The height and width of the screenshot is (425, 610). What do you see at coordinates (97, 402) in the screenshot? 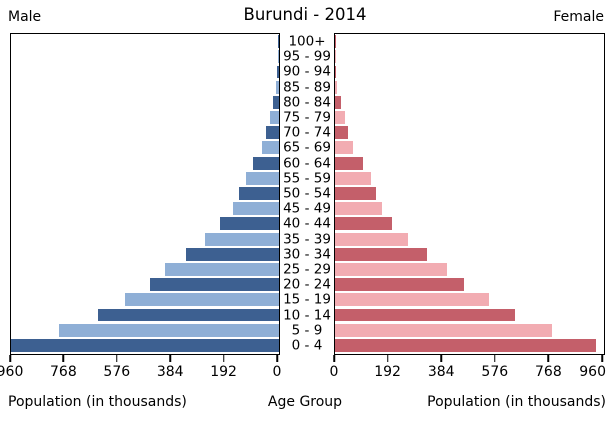
I see `male-axis-title: Population (in thousands)` at bounding box center [97, 402].